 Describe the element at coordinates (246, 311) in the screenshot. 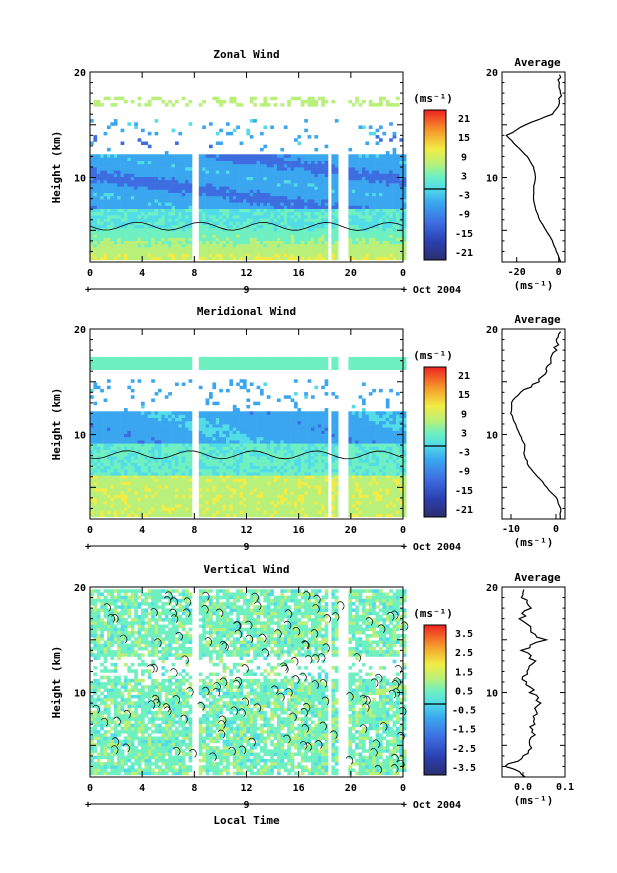

I see `panel-title: Meridional Wind` at that location.